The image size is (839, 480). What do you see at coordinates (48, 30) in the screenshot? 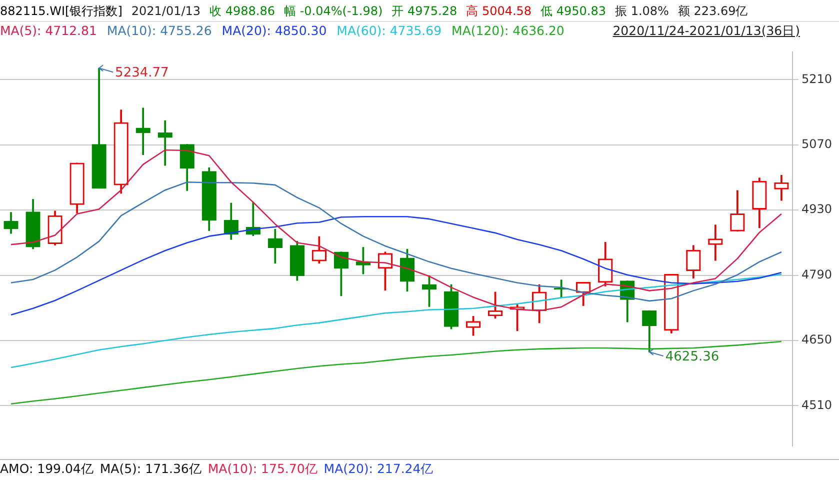
I see `text: MA(5): 4712.81` at bounding box center [48, 30].